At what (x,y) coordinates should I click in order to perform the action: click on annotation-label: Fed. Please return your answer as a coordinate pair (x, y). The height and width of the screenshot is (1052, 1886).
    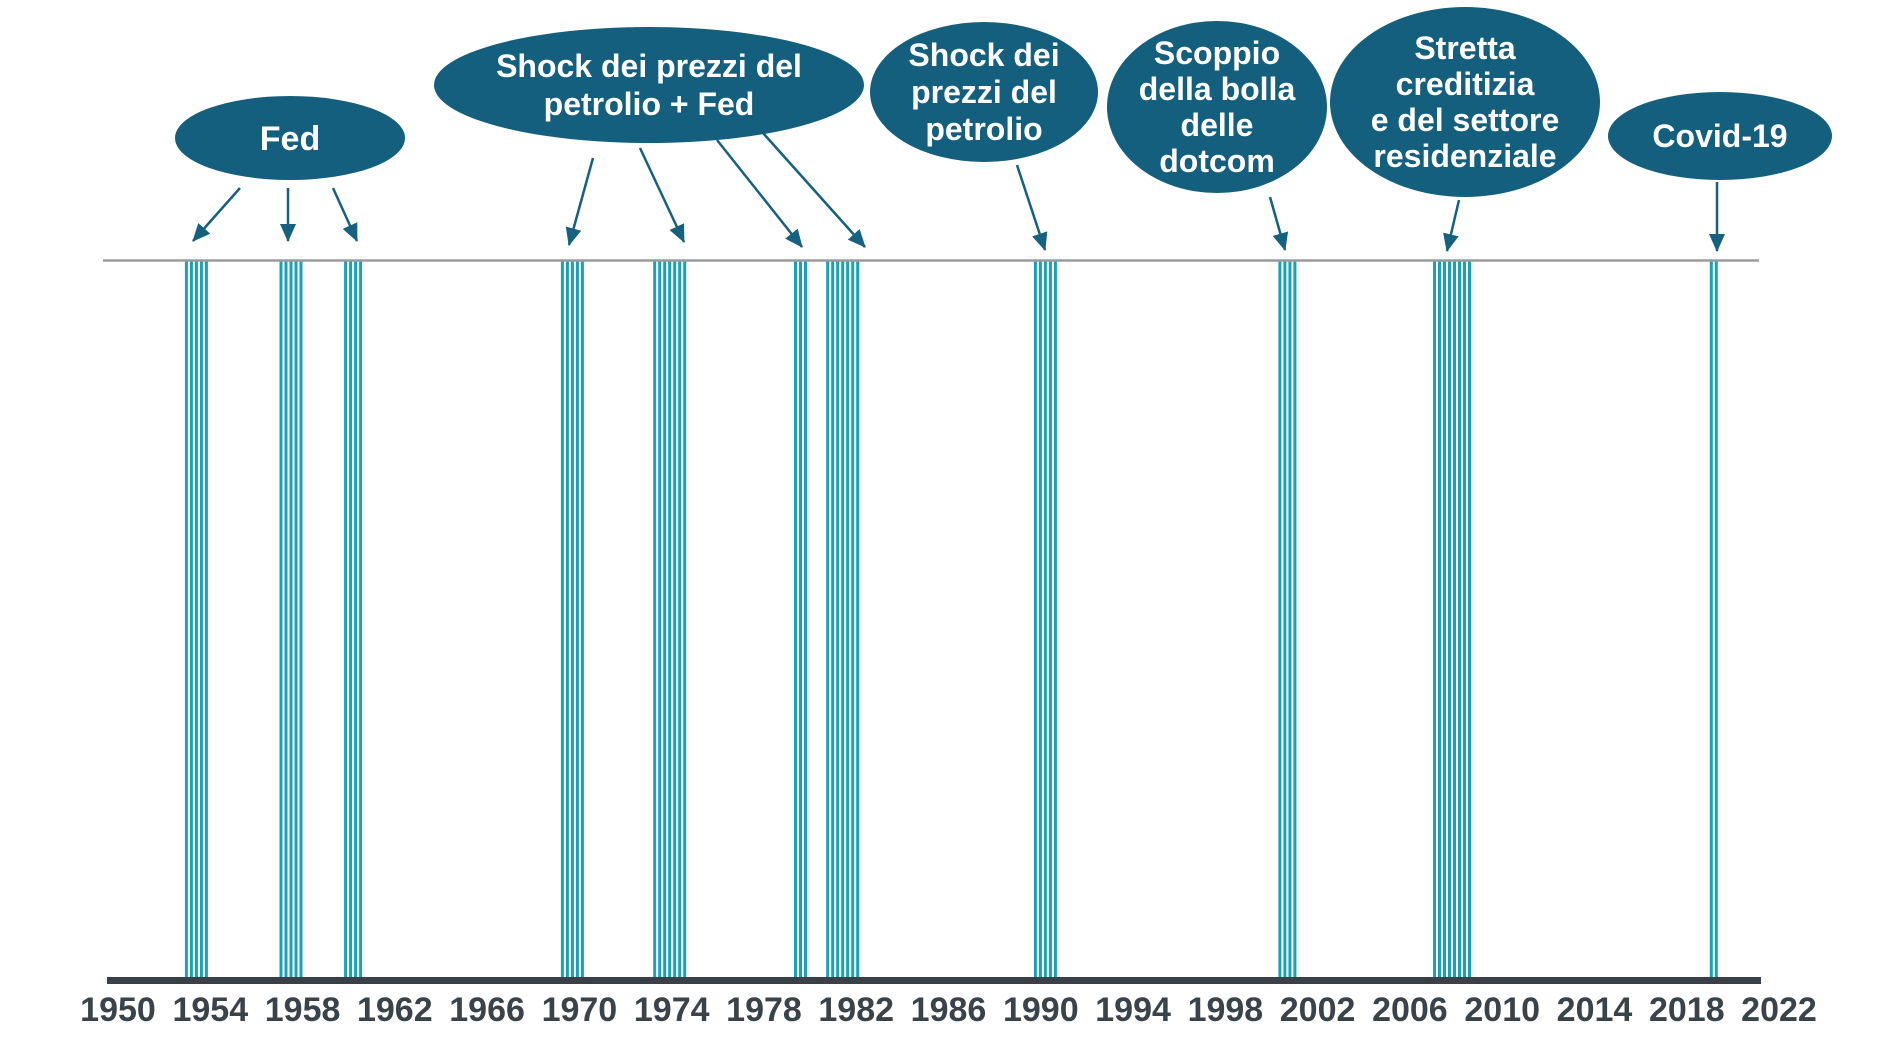
    Looking at the image, I should click on (290, 139).